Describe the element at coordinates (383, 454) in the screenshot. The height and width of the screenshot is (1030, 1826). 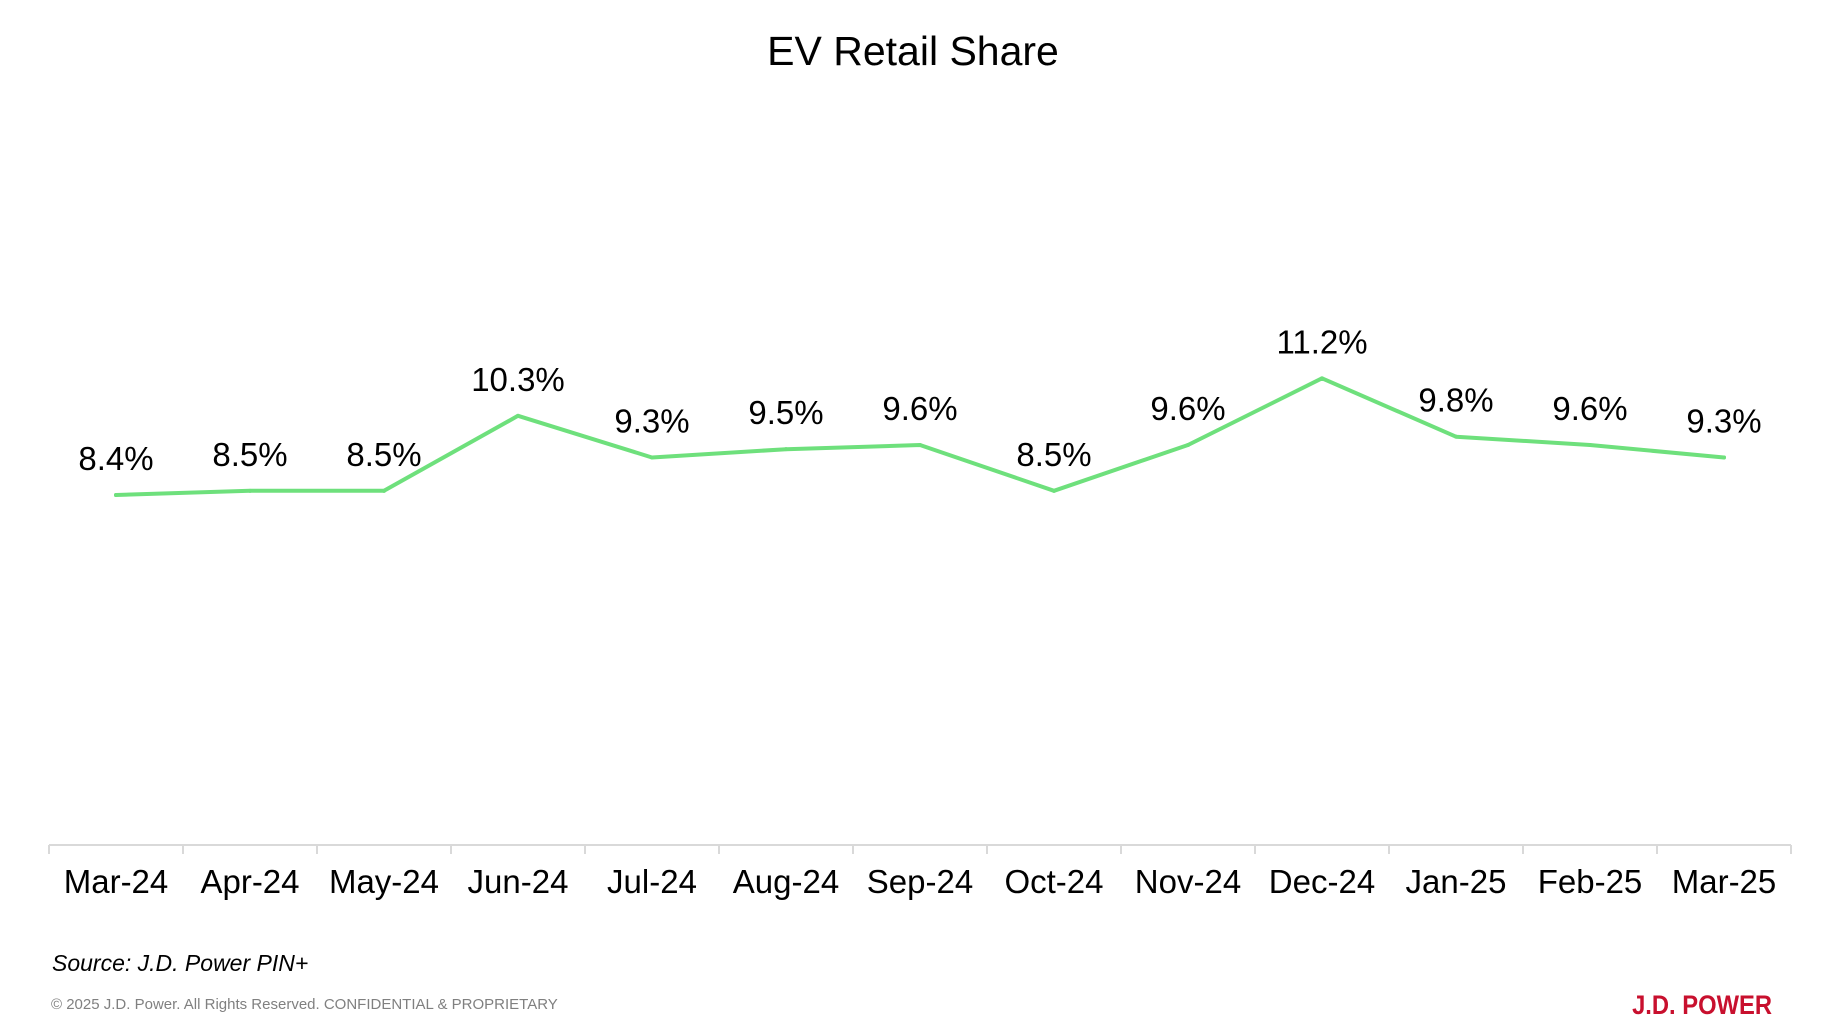
I see `data-label-may-24: 8.5%` at that location.